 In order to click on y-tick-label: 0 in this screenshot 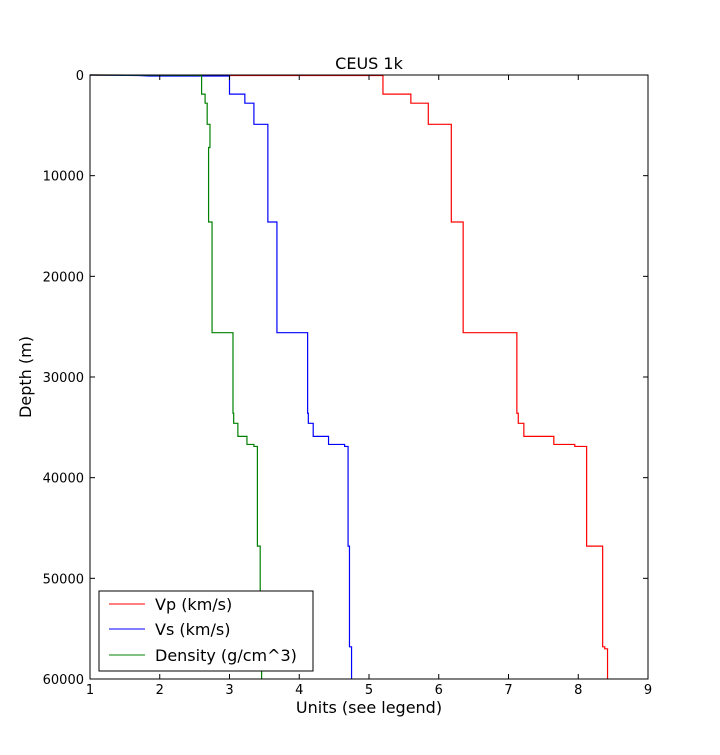, I will do `click(80, 76)`.